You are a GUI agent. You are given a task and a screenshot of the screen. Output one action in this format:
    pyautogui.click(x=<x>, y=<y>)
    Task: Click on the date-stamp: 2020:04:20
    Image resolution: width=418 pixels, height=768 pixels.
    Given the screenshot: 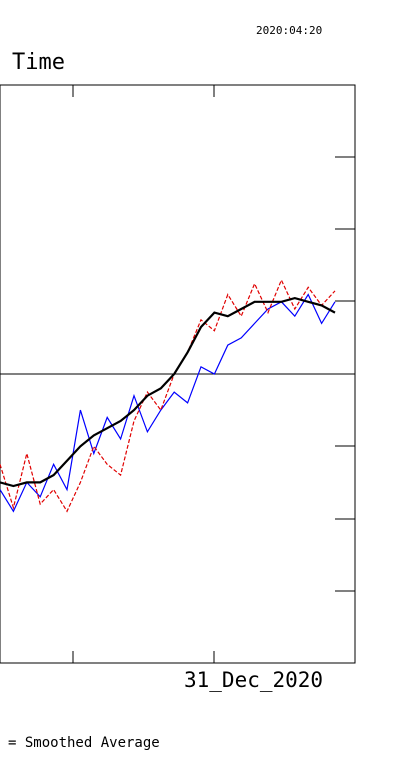 What is the action you would take?
    pyautogui.click(x=289, y=30)
    